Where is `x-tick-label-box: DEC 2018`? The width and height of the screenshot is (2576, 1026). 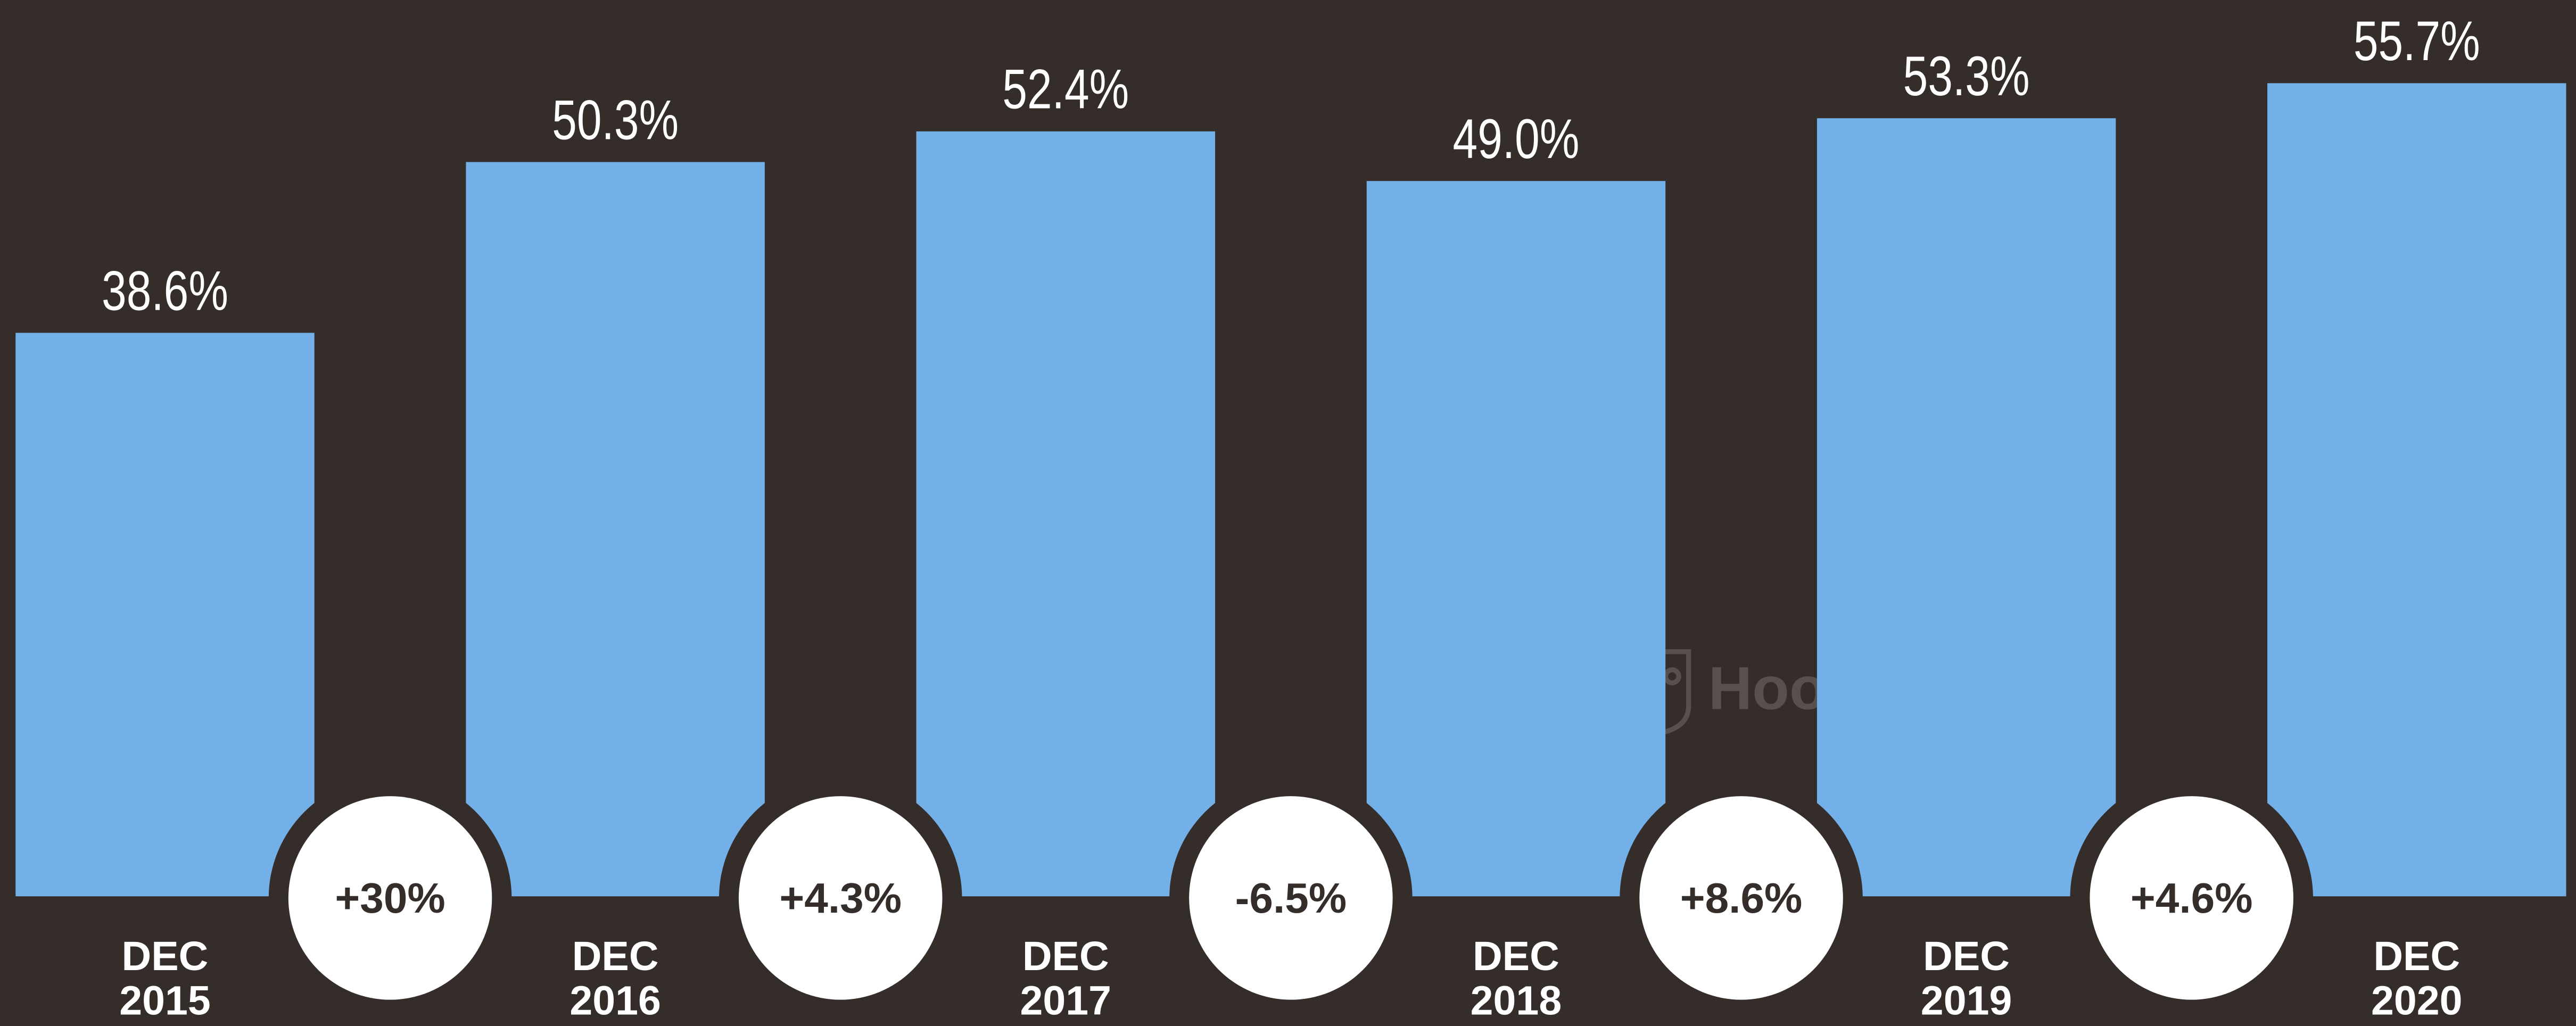 x-tick-label-box: DEC 2018 is located at coordinates (1516, 980).